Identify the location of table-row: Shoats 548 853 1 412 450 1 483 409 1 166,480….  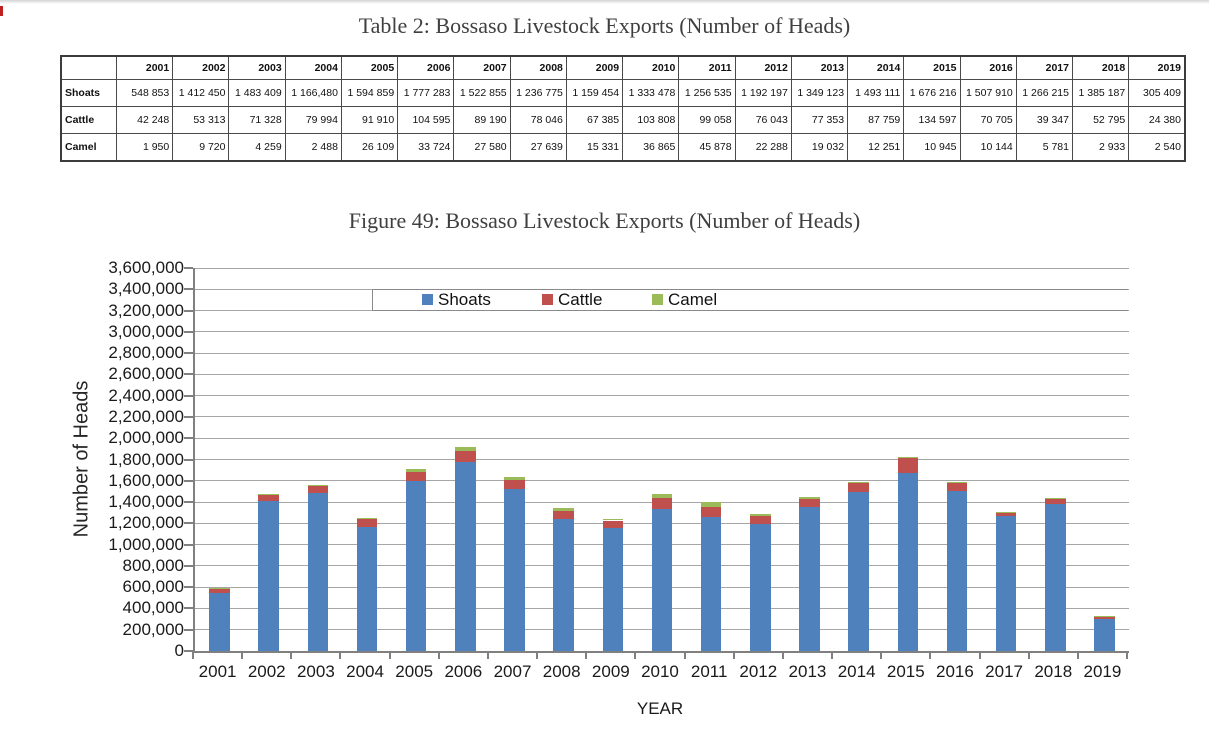
(623, 93).